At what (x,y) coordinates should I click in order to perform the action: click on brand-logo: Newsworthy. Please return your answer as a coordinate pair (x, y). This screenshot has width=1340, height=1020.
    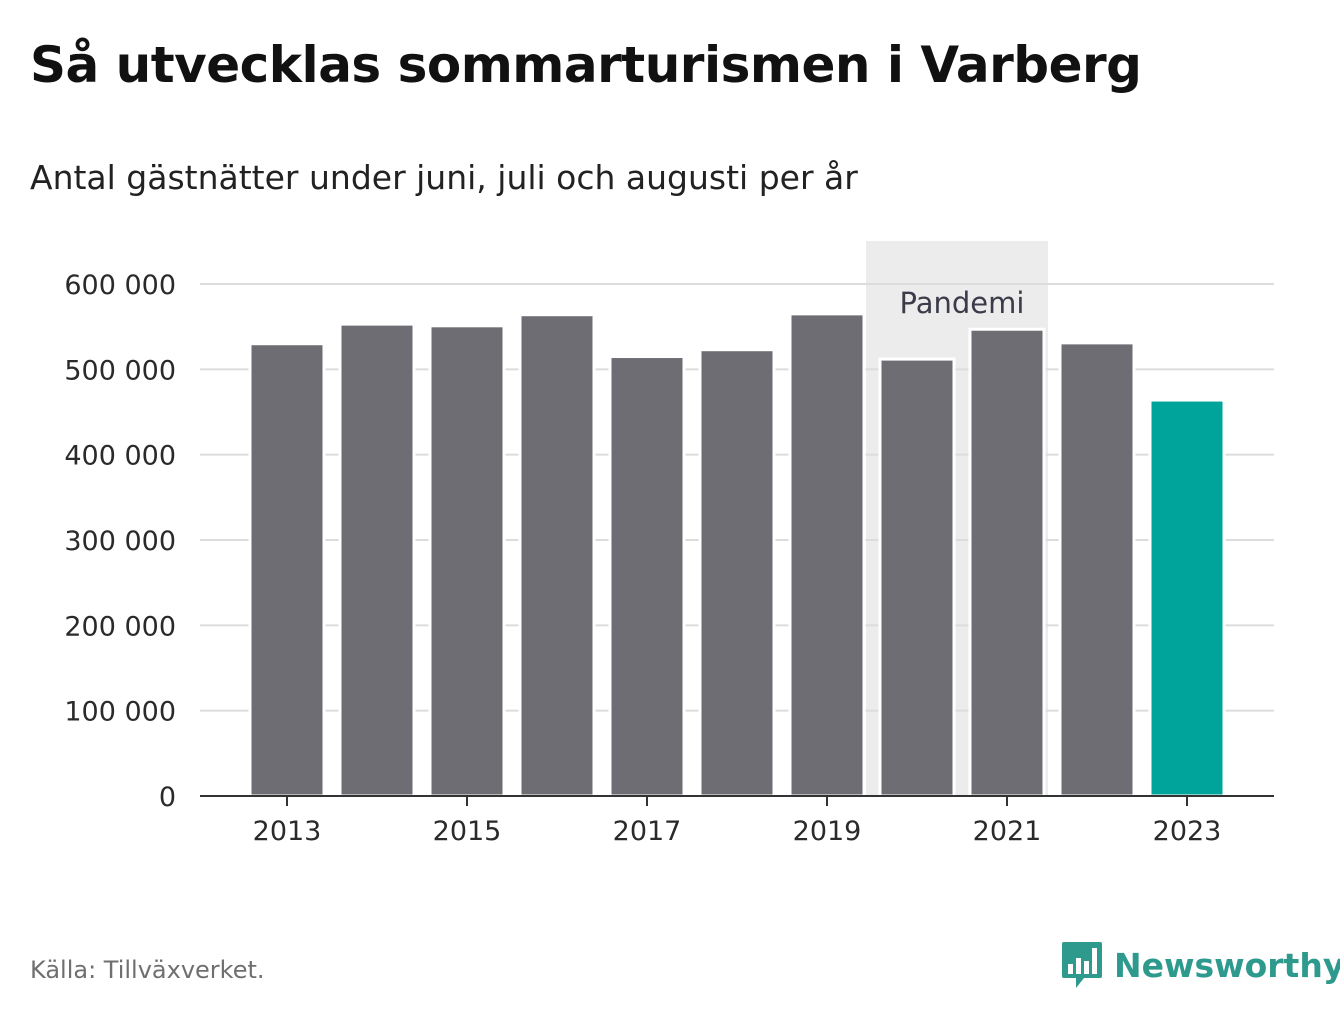
    Looking at the image, I should click on (1200, 965).